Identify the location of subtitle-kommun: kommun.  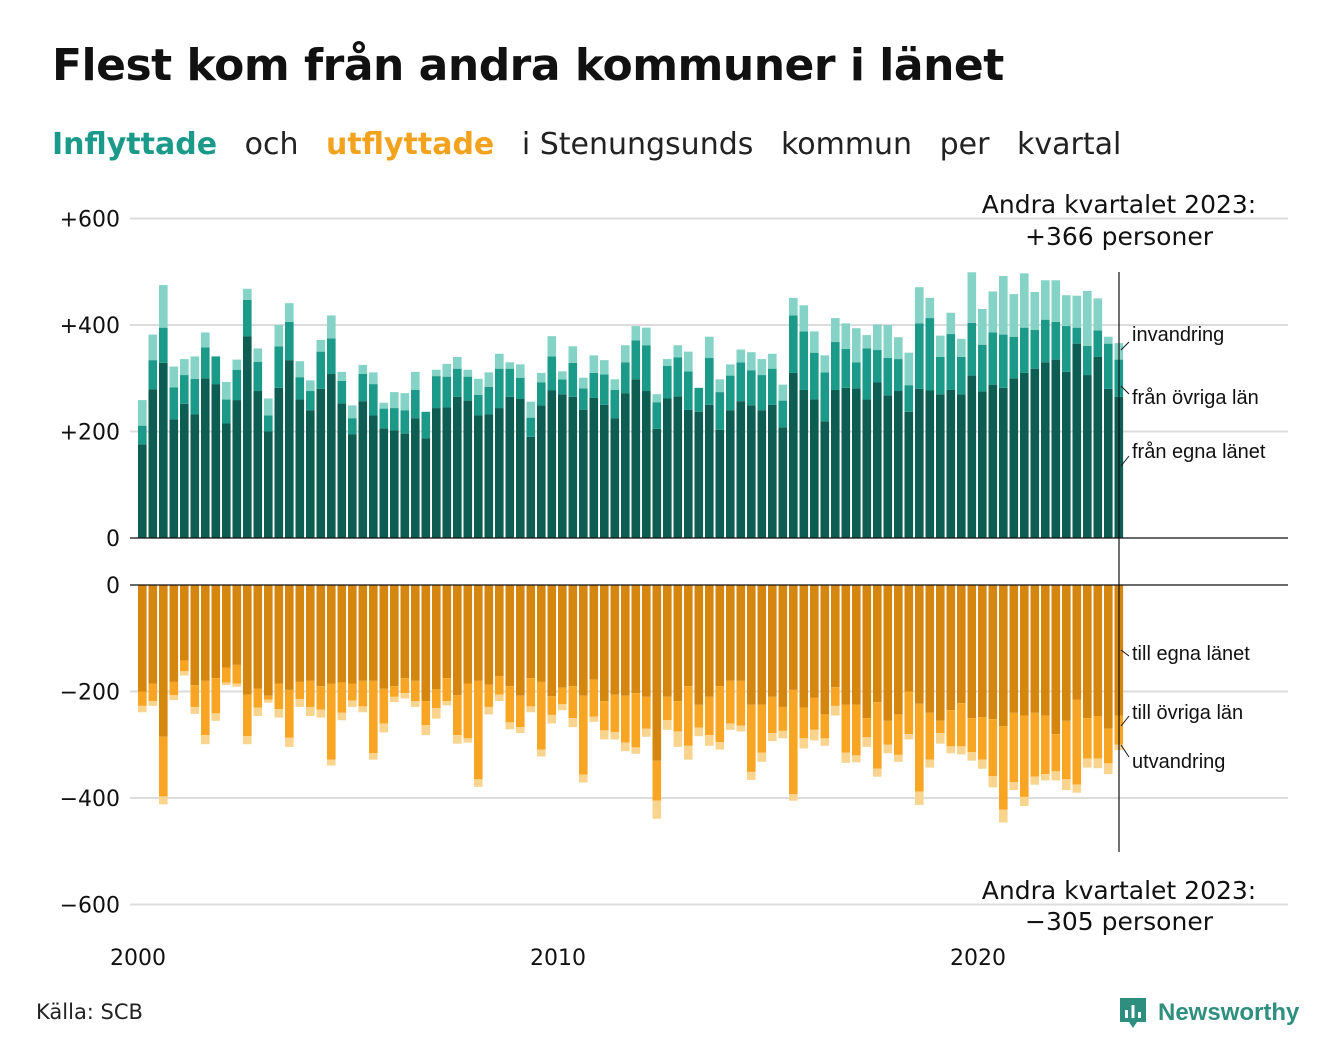
(846, 144).